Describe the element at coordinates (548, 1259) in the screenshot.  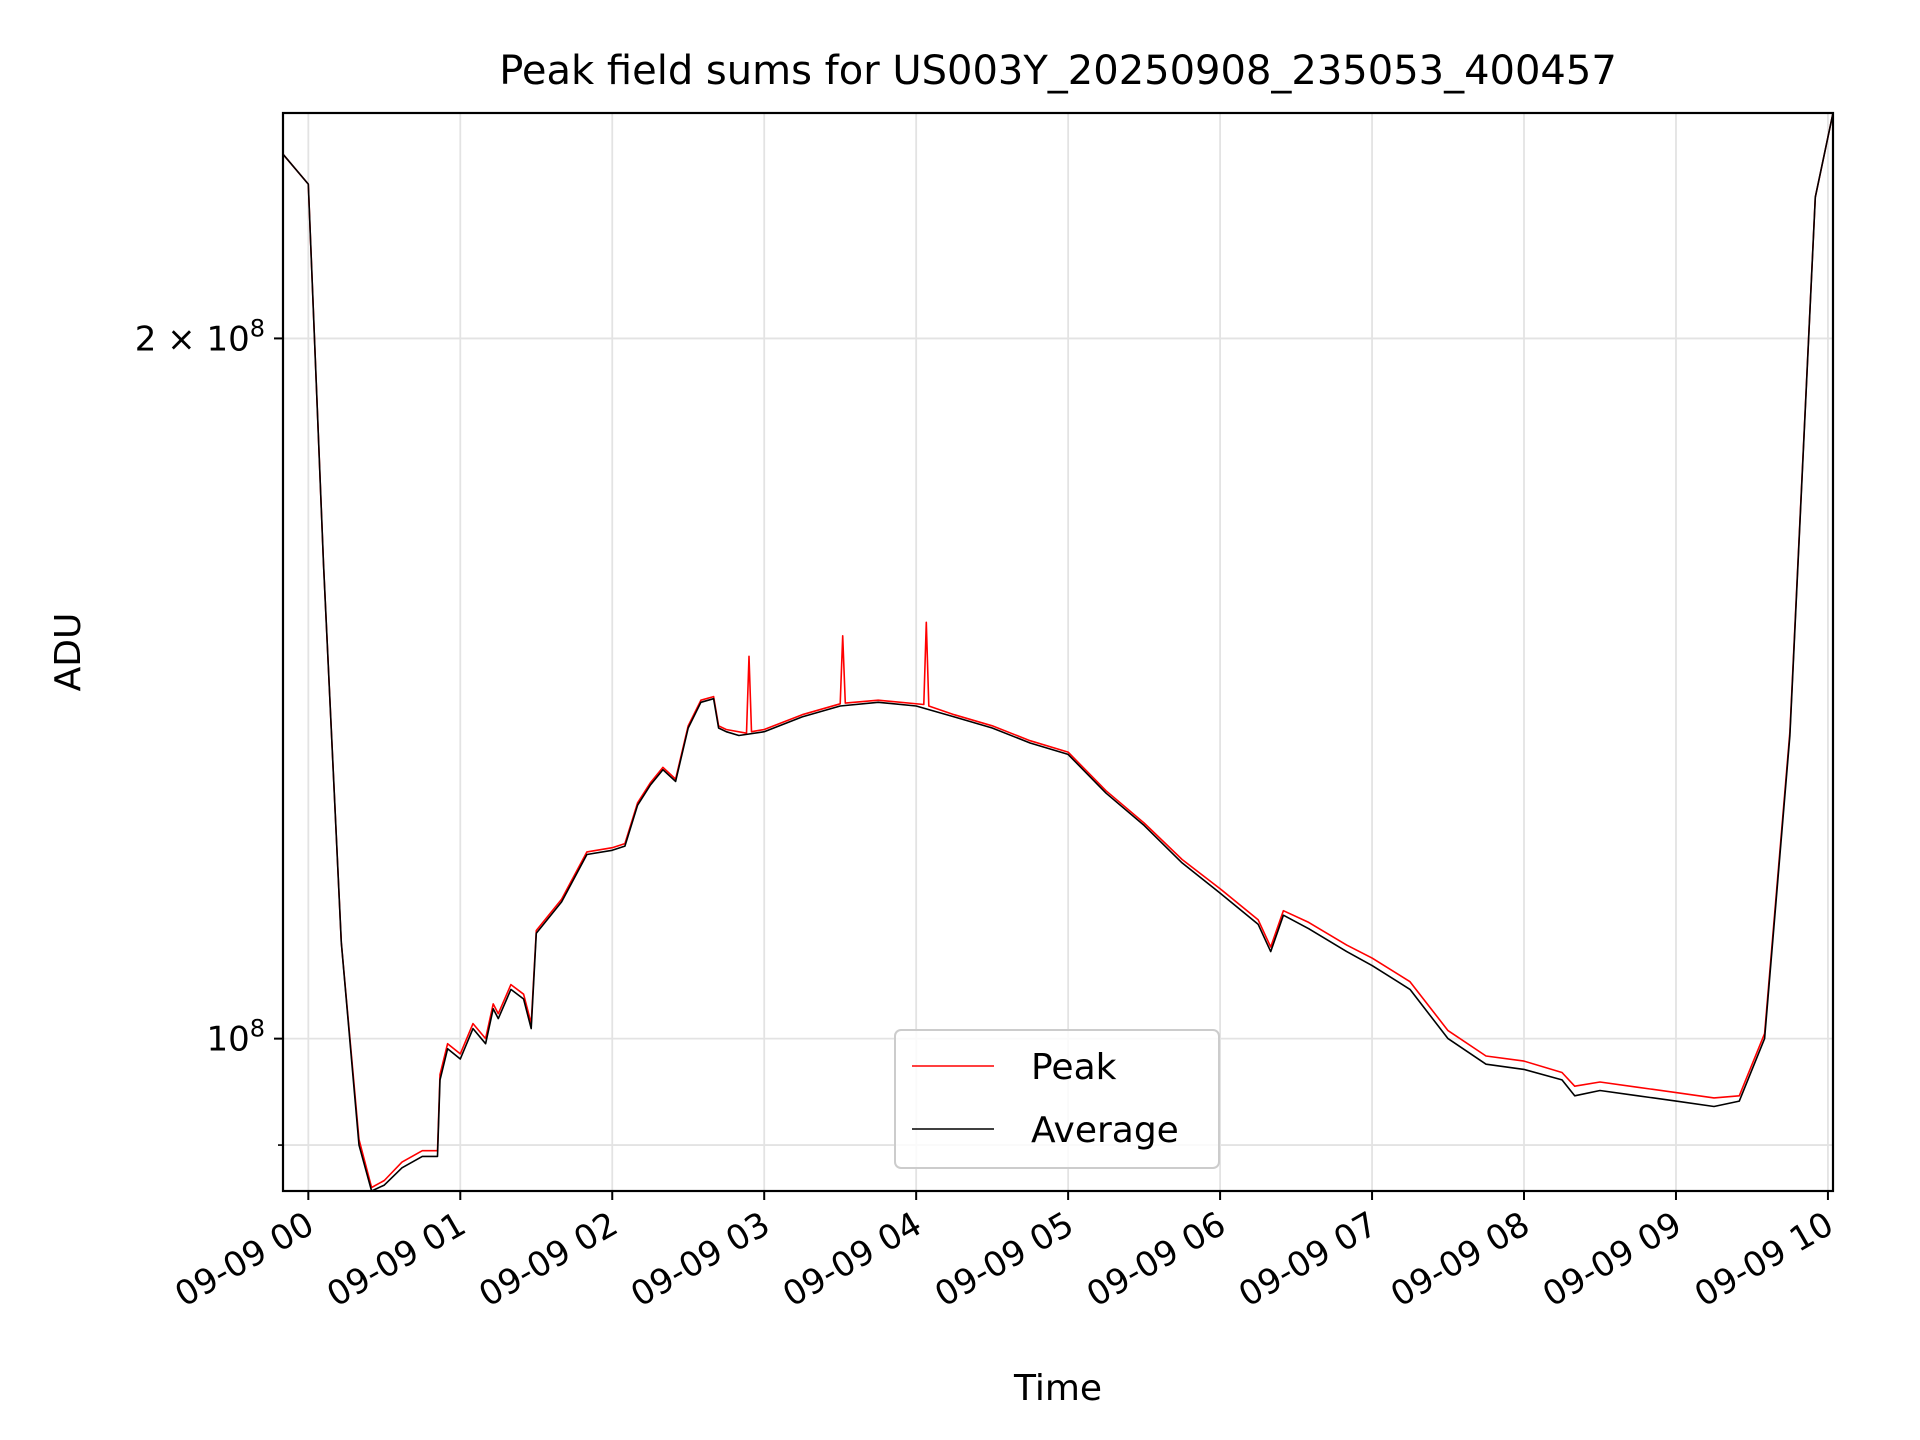
I see `x-tick-label: 09-09 02` at that location.